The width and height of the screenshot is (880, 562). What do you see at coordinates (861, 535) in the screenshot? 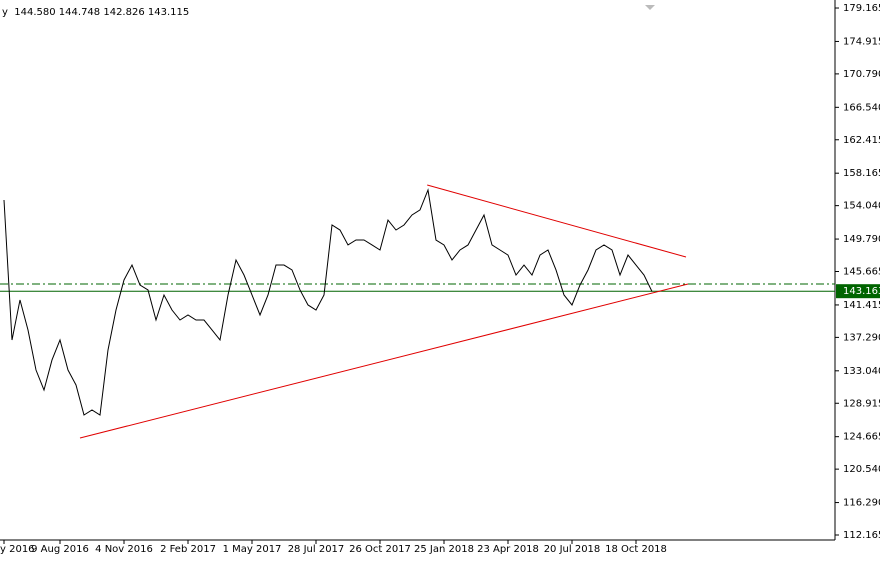
I see `y-tick-label: 112.165` at bounding box center [861, 535].